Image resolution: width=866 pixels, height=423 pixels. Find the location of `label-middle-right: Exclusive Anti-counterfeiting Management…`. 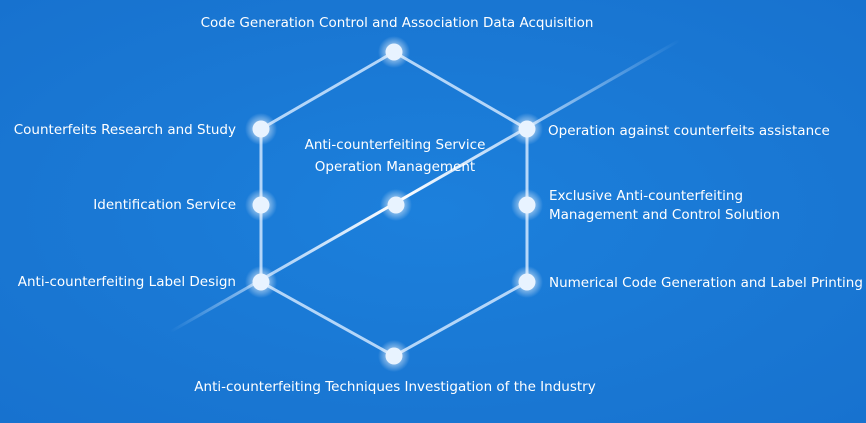

label-middle-right: Exclusive Anti-counterfeiting Management… is located at coordinates (664, 206).